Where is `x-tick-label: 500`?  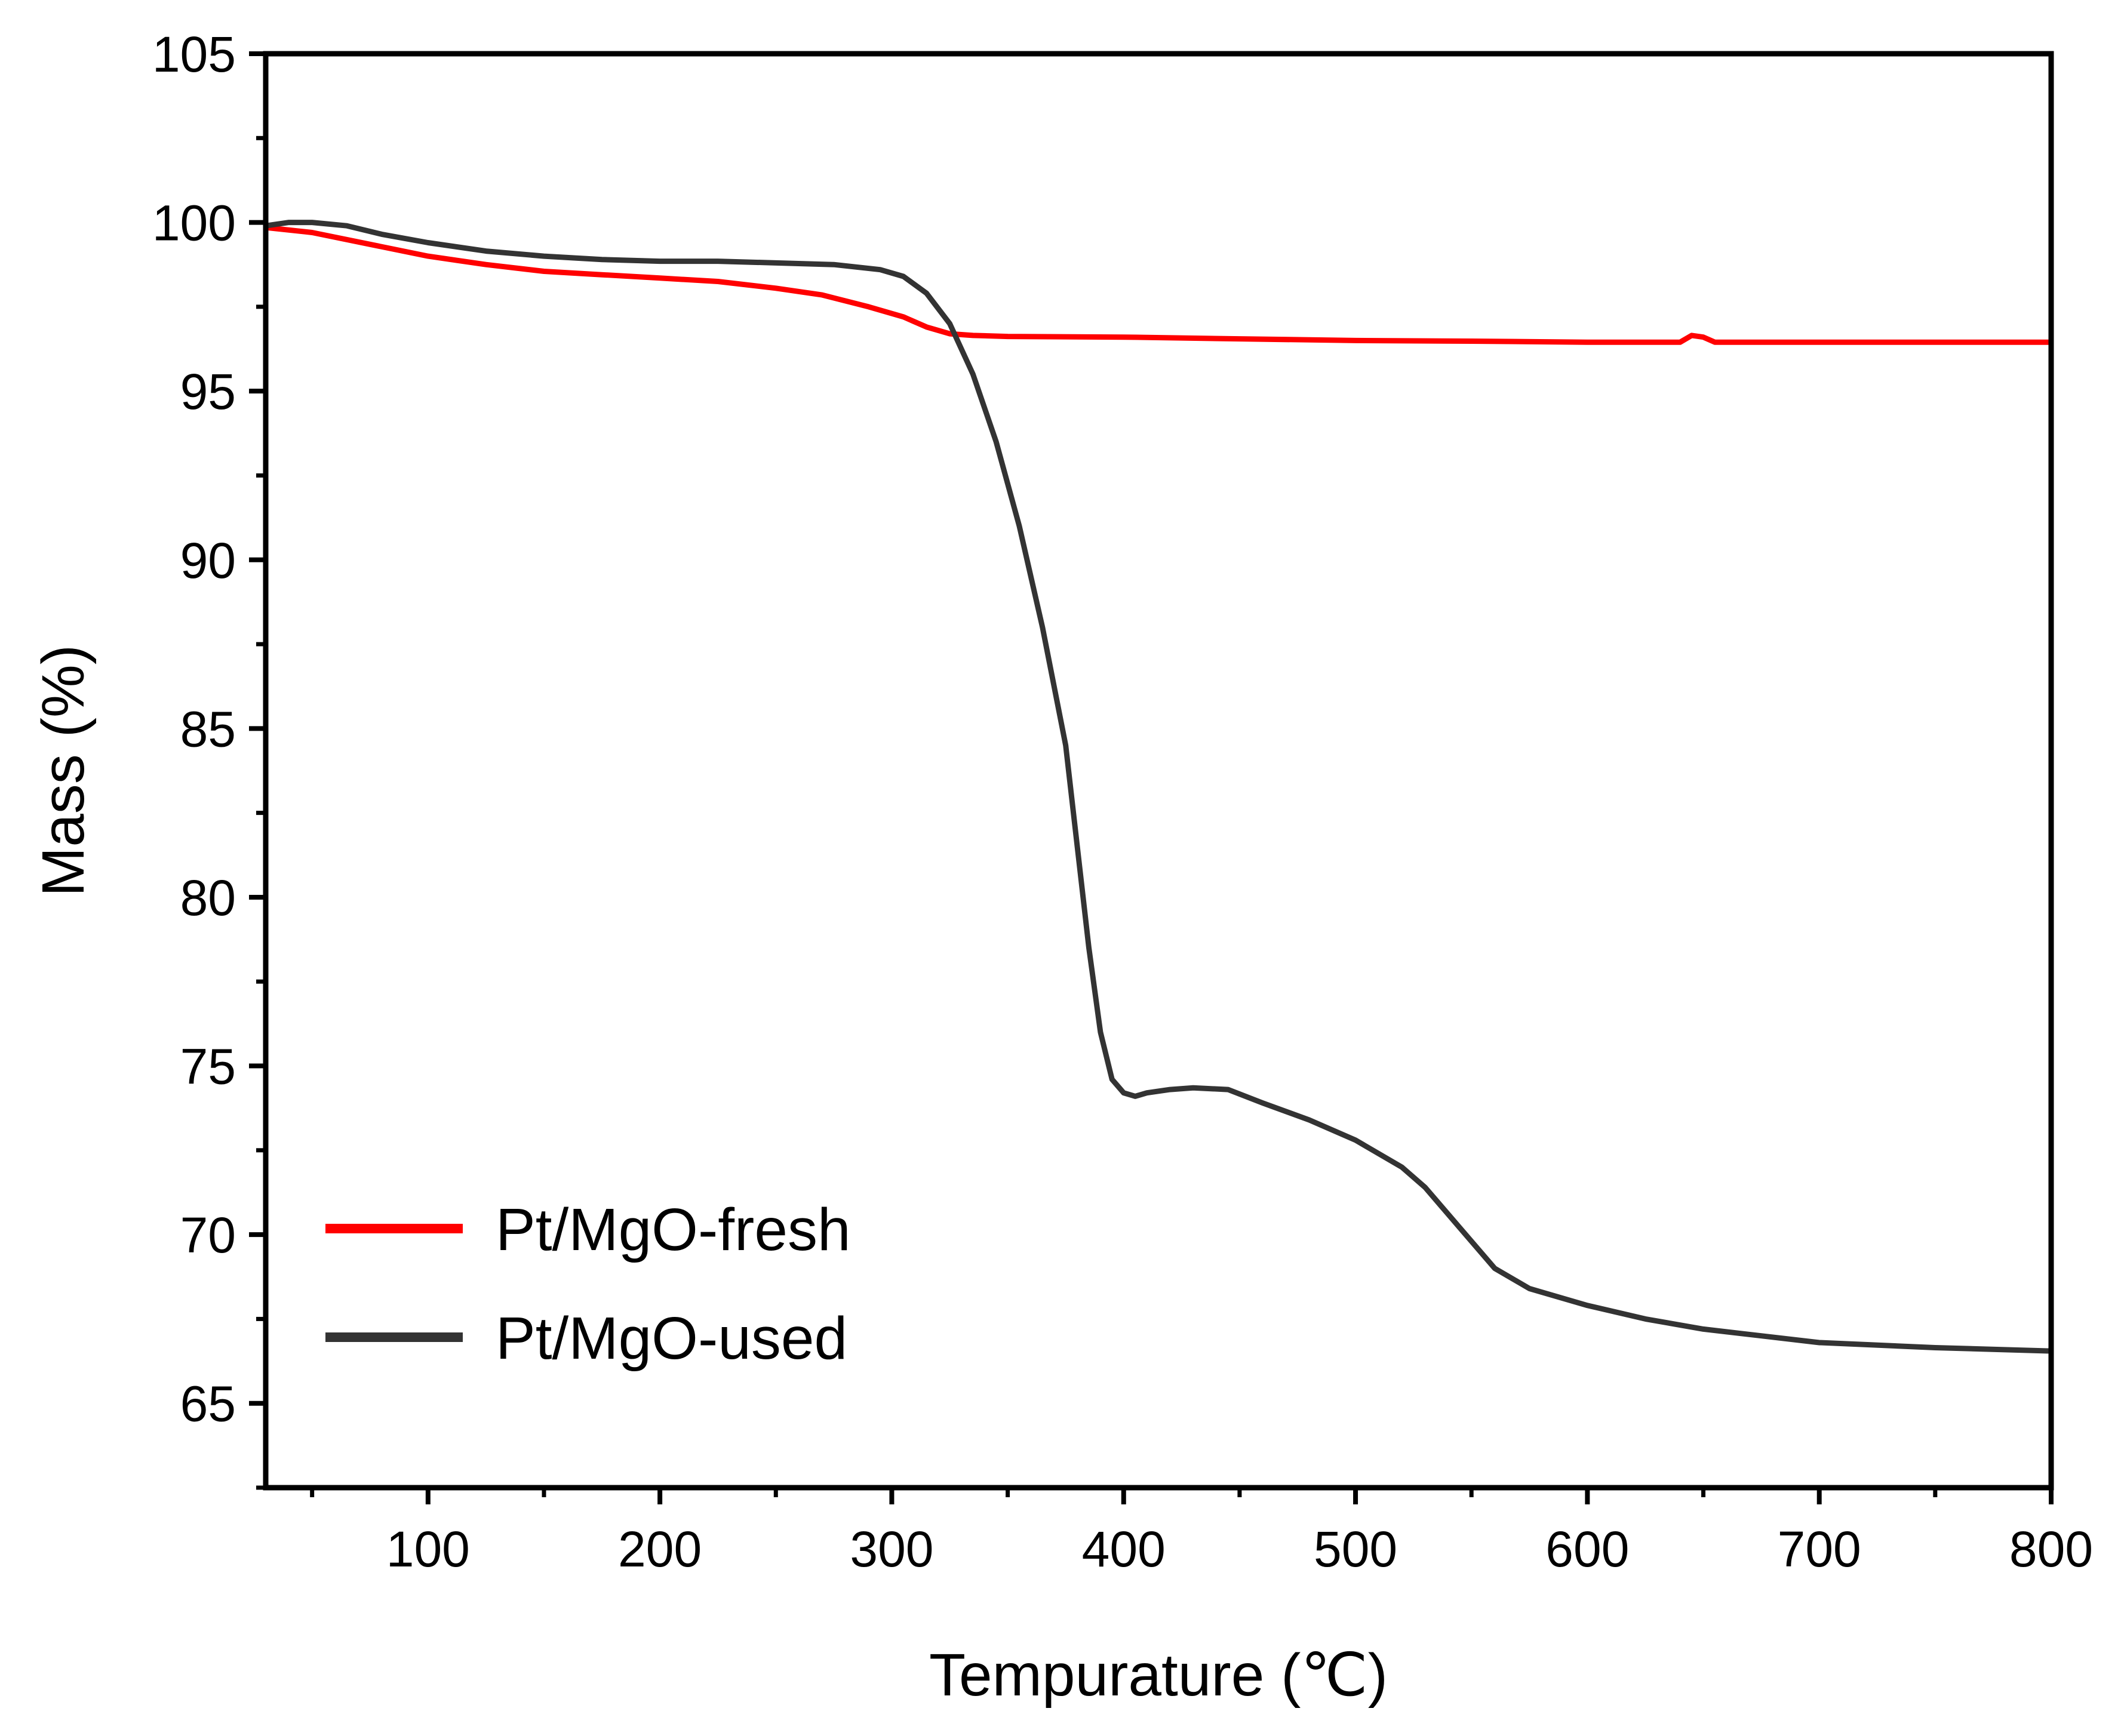
x-tick-label: 500 is located at coordinates (1355, 1549).